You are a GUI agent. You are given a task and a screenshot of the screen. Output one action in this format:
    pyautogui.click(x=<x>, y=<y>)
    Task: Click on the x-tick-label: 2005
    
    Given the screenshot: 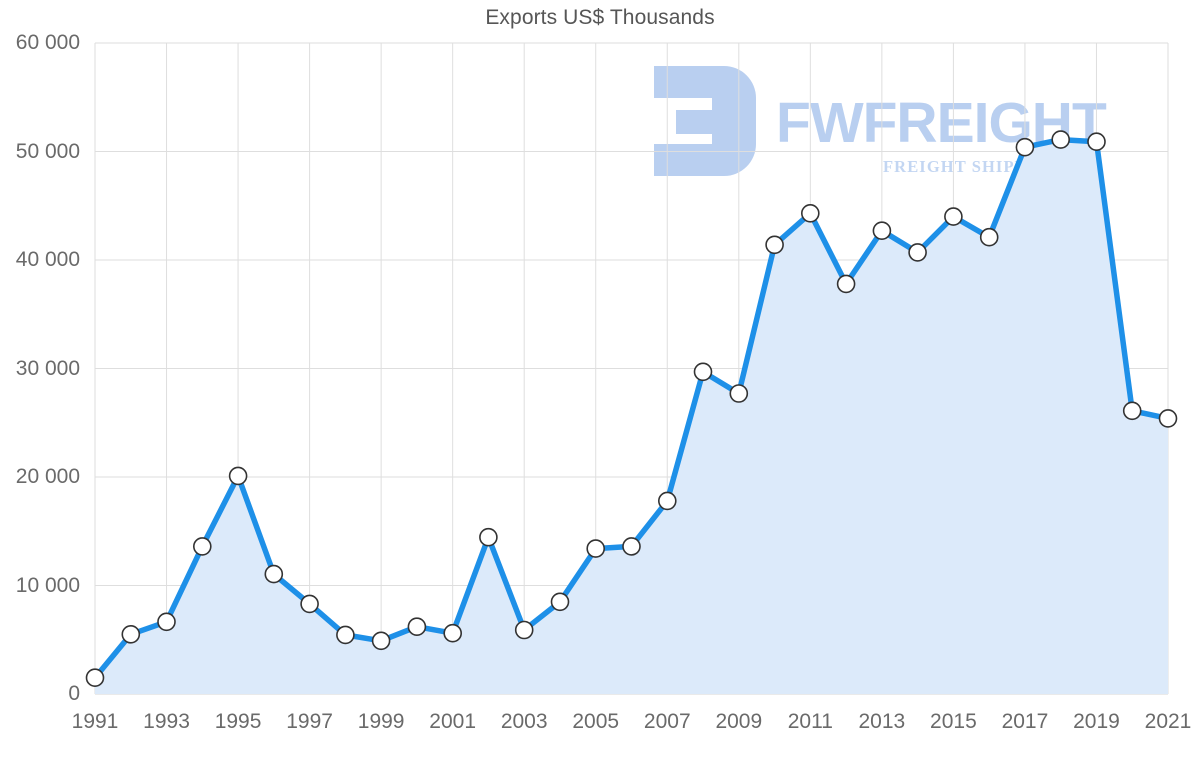 What is the action you would take?
    pyautogui.click(x=596, y=721)
    